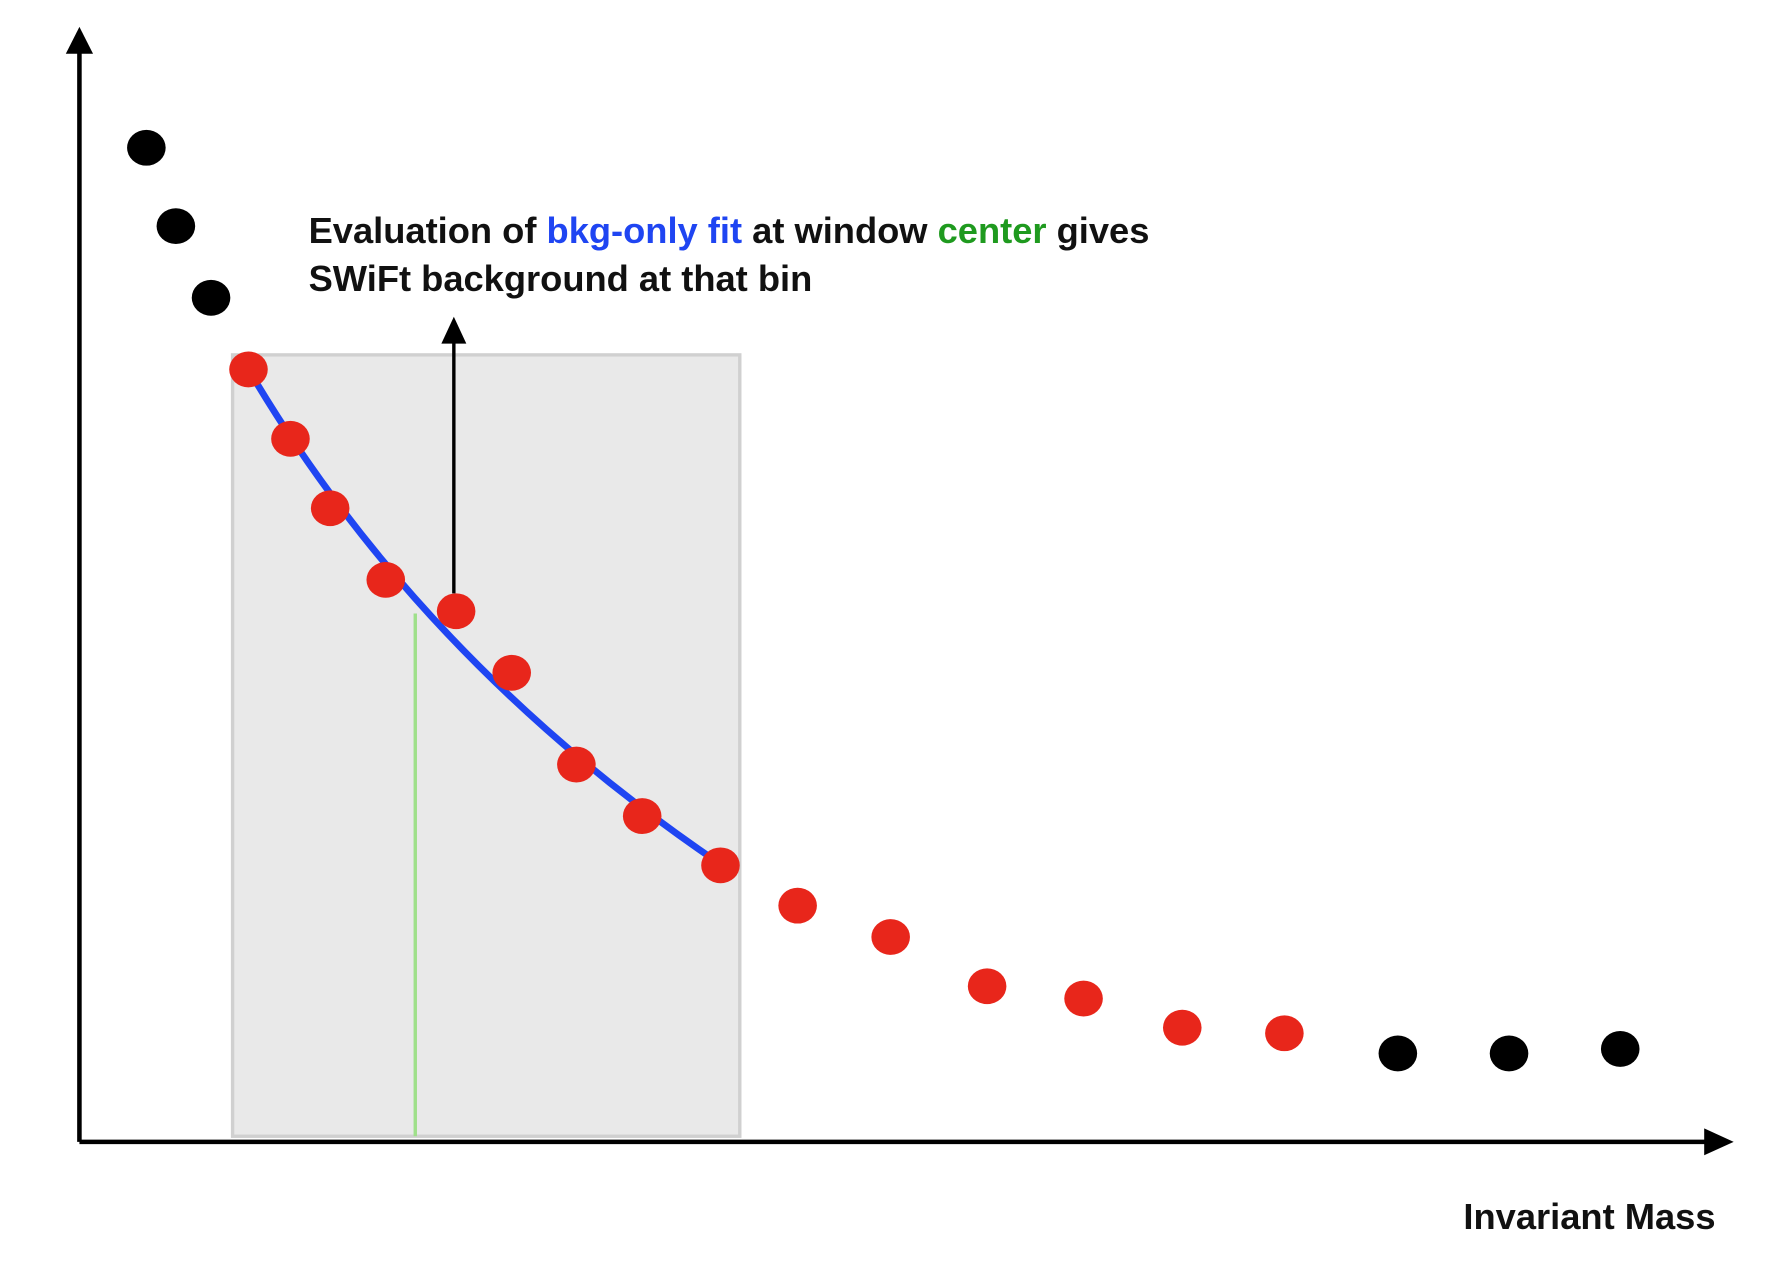 This screenshot has width=1770, height=1265. What do you see at coordinates (840, 230) in the screenshot?
I see `annotation-text: at window` at bounding box center [840, 230].